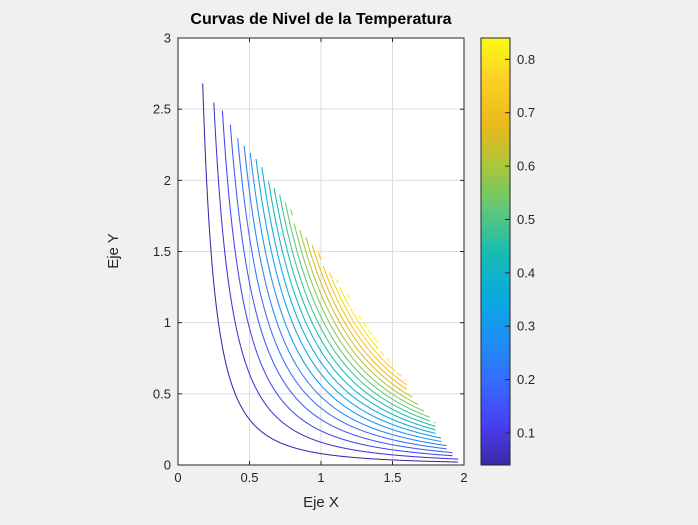  I want to click on contour-line-level-0.32, so click(348, 299).